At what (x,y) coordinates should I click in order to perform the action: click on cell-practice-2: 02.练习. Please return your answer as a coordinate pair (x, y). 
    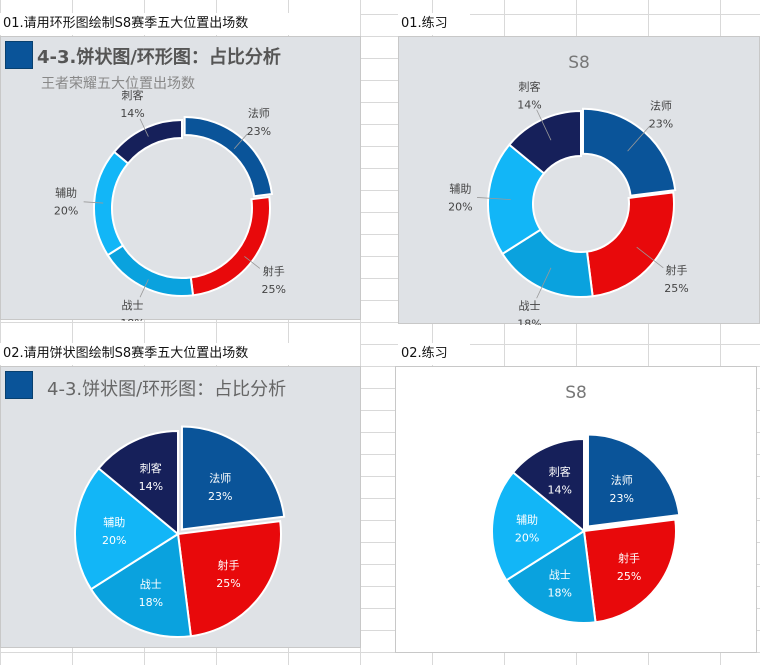
    Looking at the image, I should click on (434, 354).